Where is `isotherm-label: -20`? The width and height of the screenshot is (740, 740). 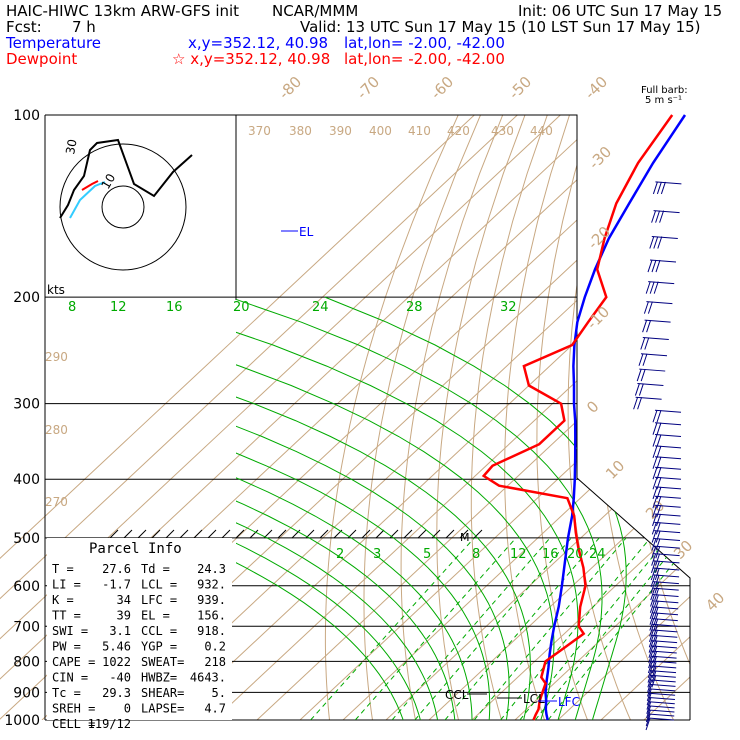
isotherm-label: -20 is located at coordinates (599, 238).